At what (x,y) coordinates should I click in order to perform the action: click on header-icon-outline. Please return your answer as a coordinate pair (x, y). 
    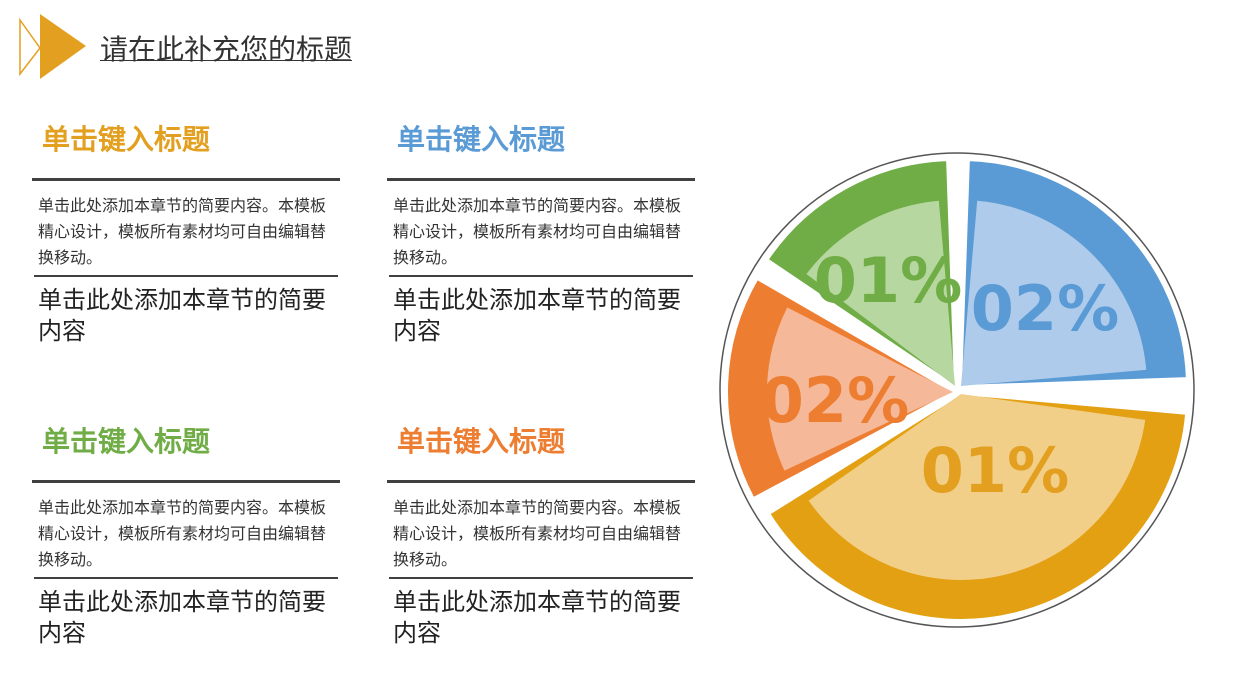
    Looking at the image, I should click on (30, 47).